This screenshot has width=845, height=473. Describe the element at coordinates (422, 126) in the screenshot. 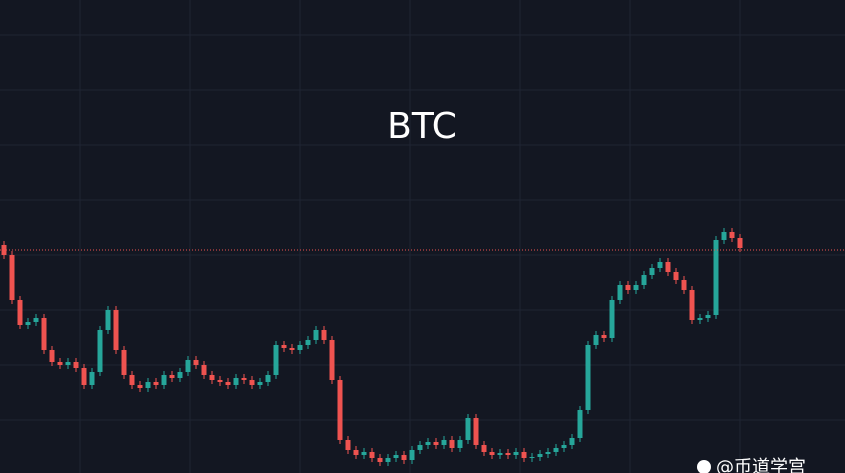

I see `chart-title: BTC` at that location.